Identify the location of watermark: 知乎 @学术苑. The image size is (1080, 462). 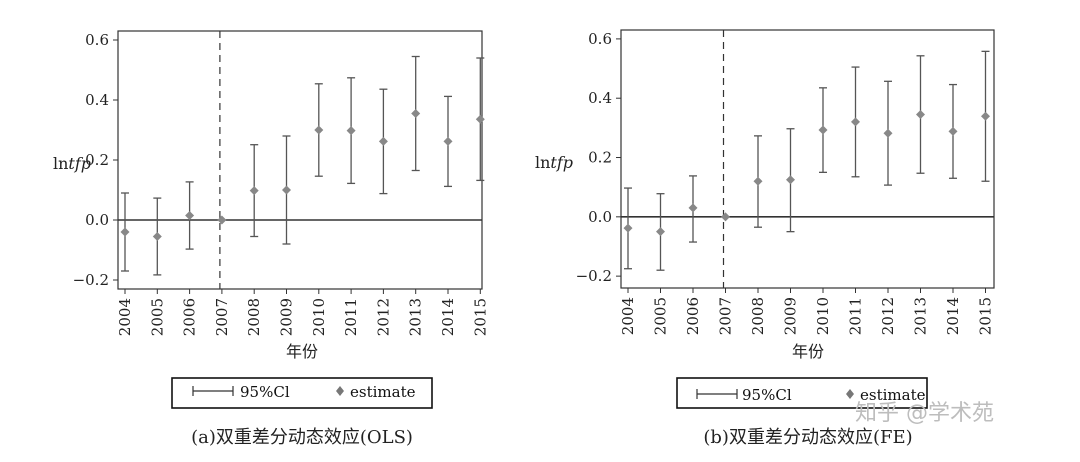
(924, 413).